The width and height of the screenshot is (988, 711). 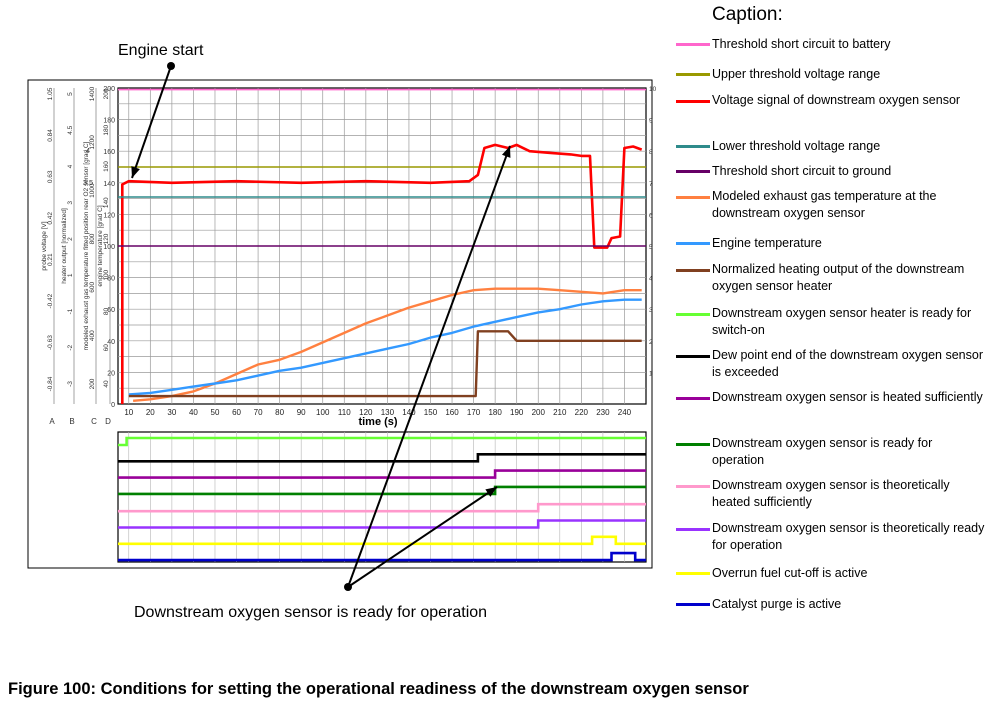 What do you see at coordinates (92, 383) in the screenshot?
I see `axis-tick-C: 200` at bounding box center [92, 383].